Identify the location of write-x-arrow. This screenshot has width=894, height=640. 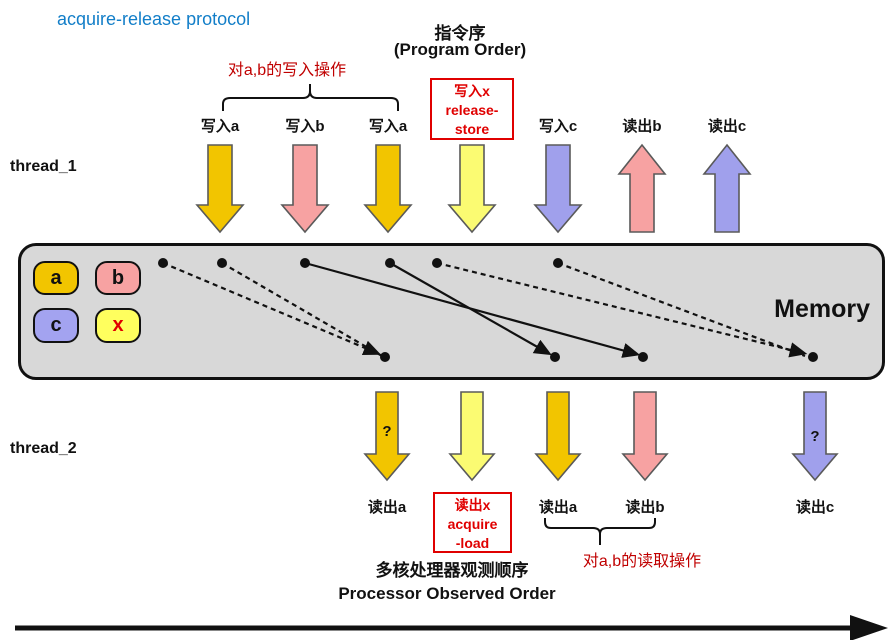
(472, 189).